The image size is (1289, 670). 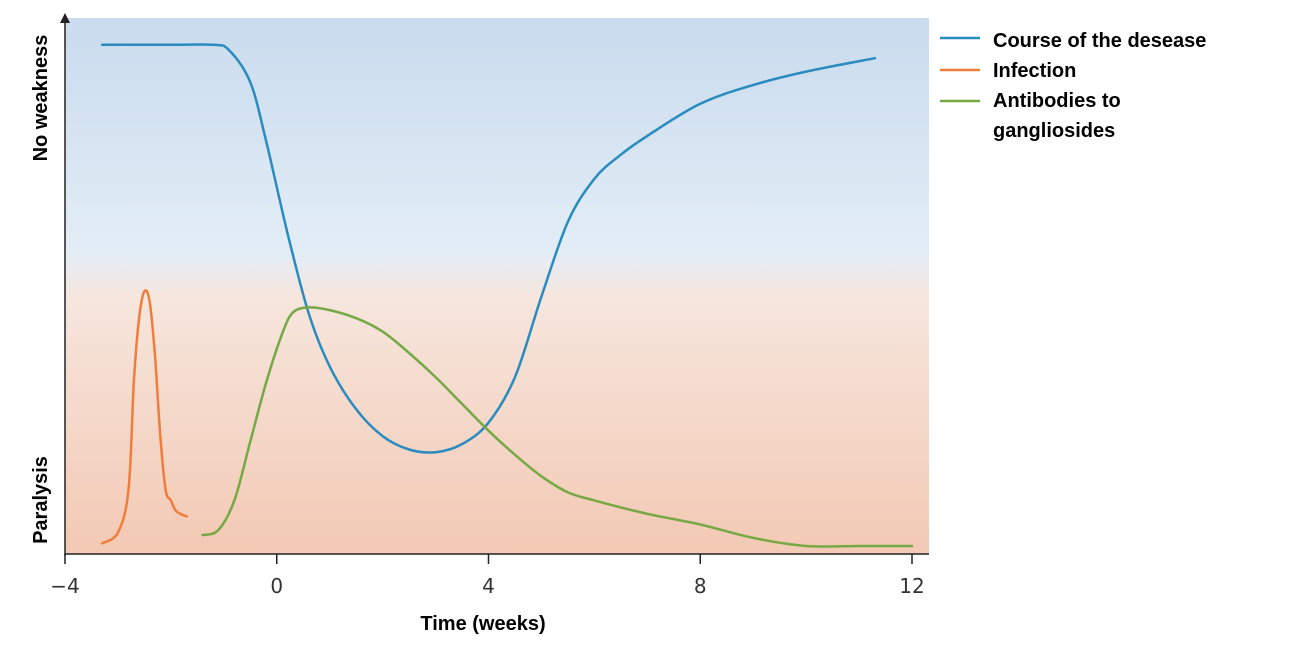 I want to click on y-axis-label-bottom: Paralysis, so click(x=41, y=500).